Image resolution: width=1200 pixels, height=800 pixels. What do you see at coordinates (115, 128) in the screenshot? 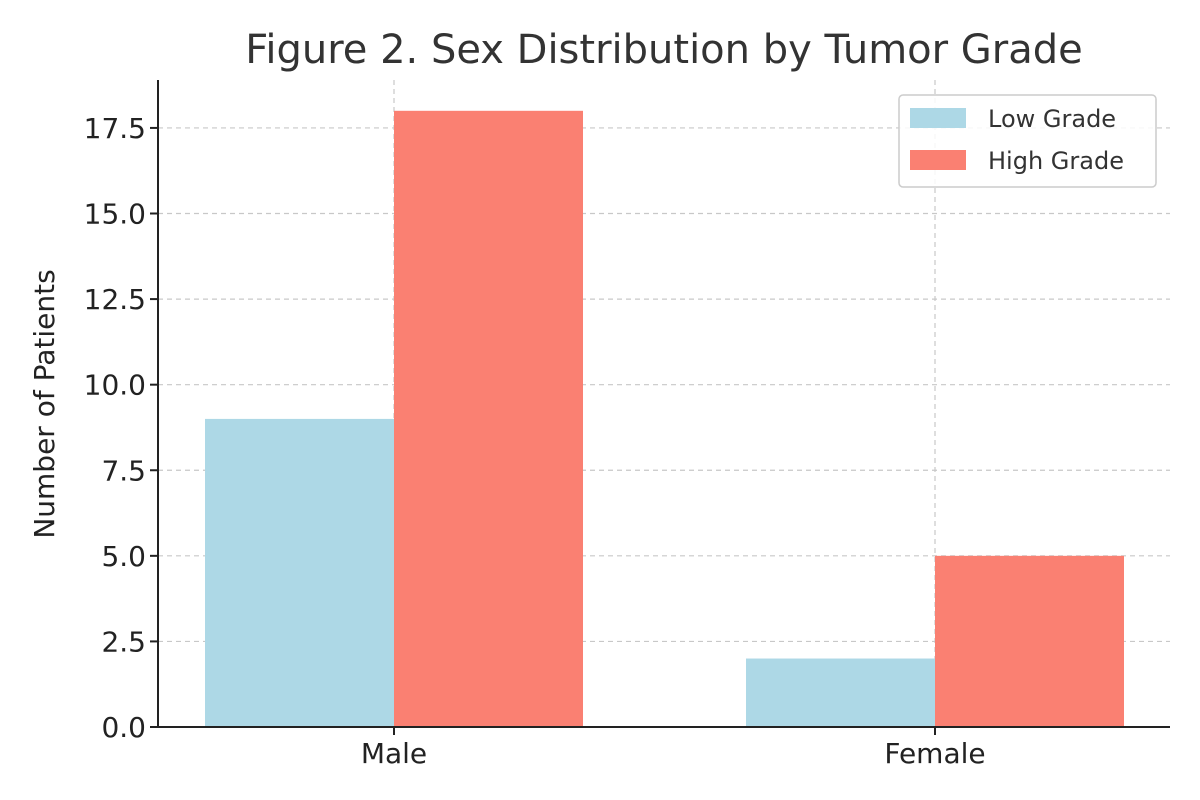
I see `y-tick-label: 17.5` at bounding box center [115, 128].